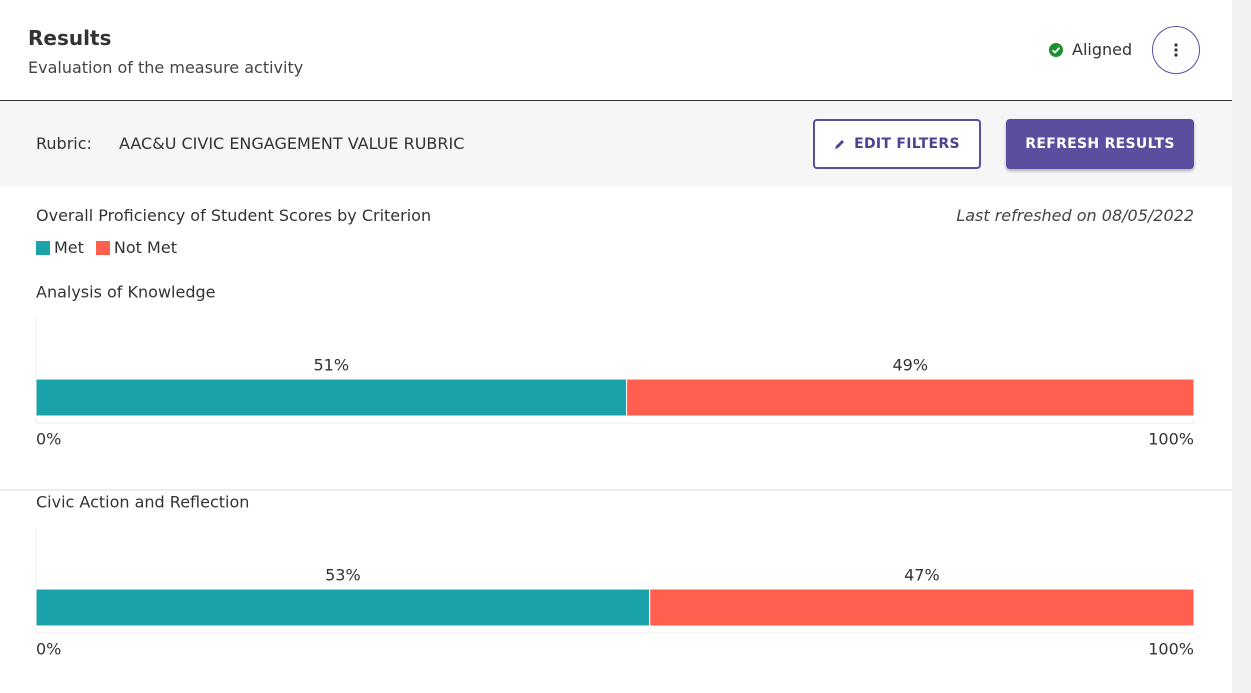 The image size is (1251, 693). What do you see at coordinates (142, 502) in the screenshot?
I see `chart-title: Civic Action and Reflection` at bounding box center [142, 502].